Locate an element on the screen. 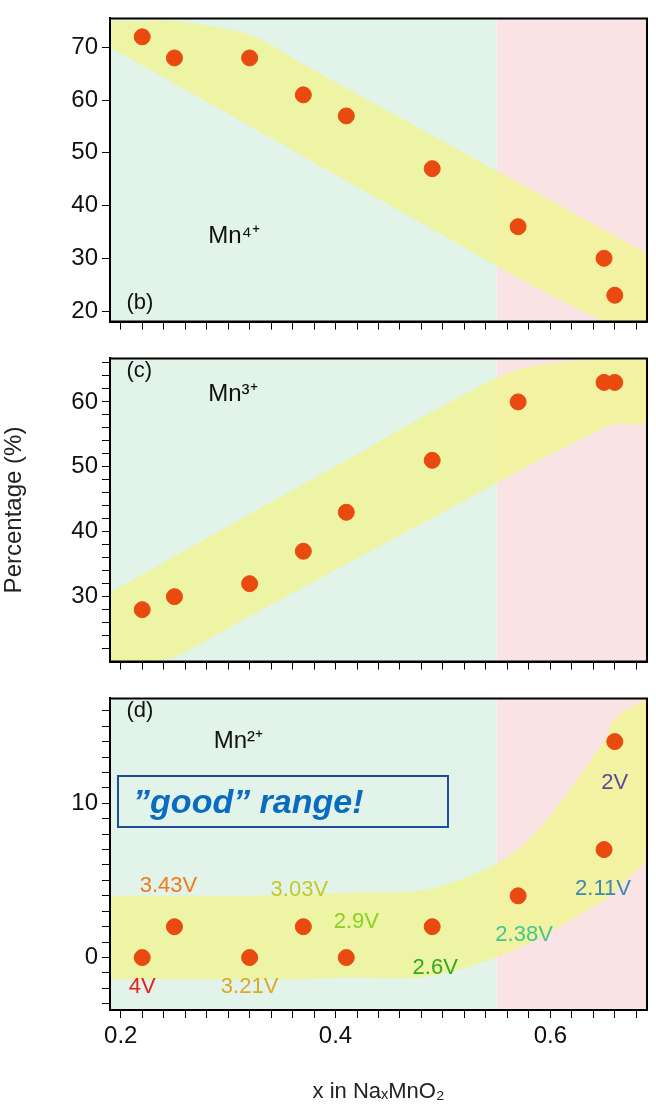 This screenshot has width=656, height=1107. annotation: 3.03V is located at coordinates (299, 888).